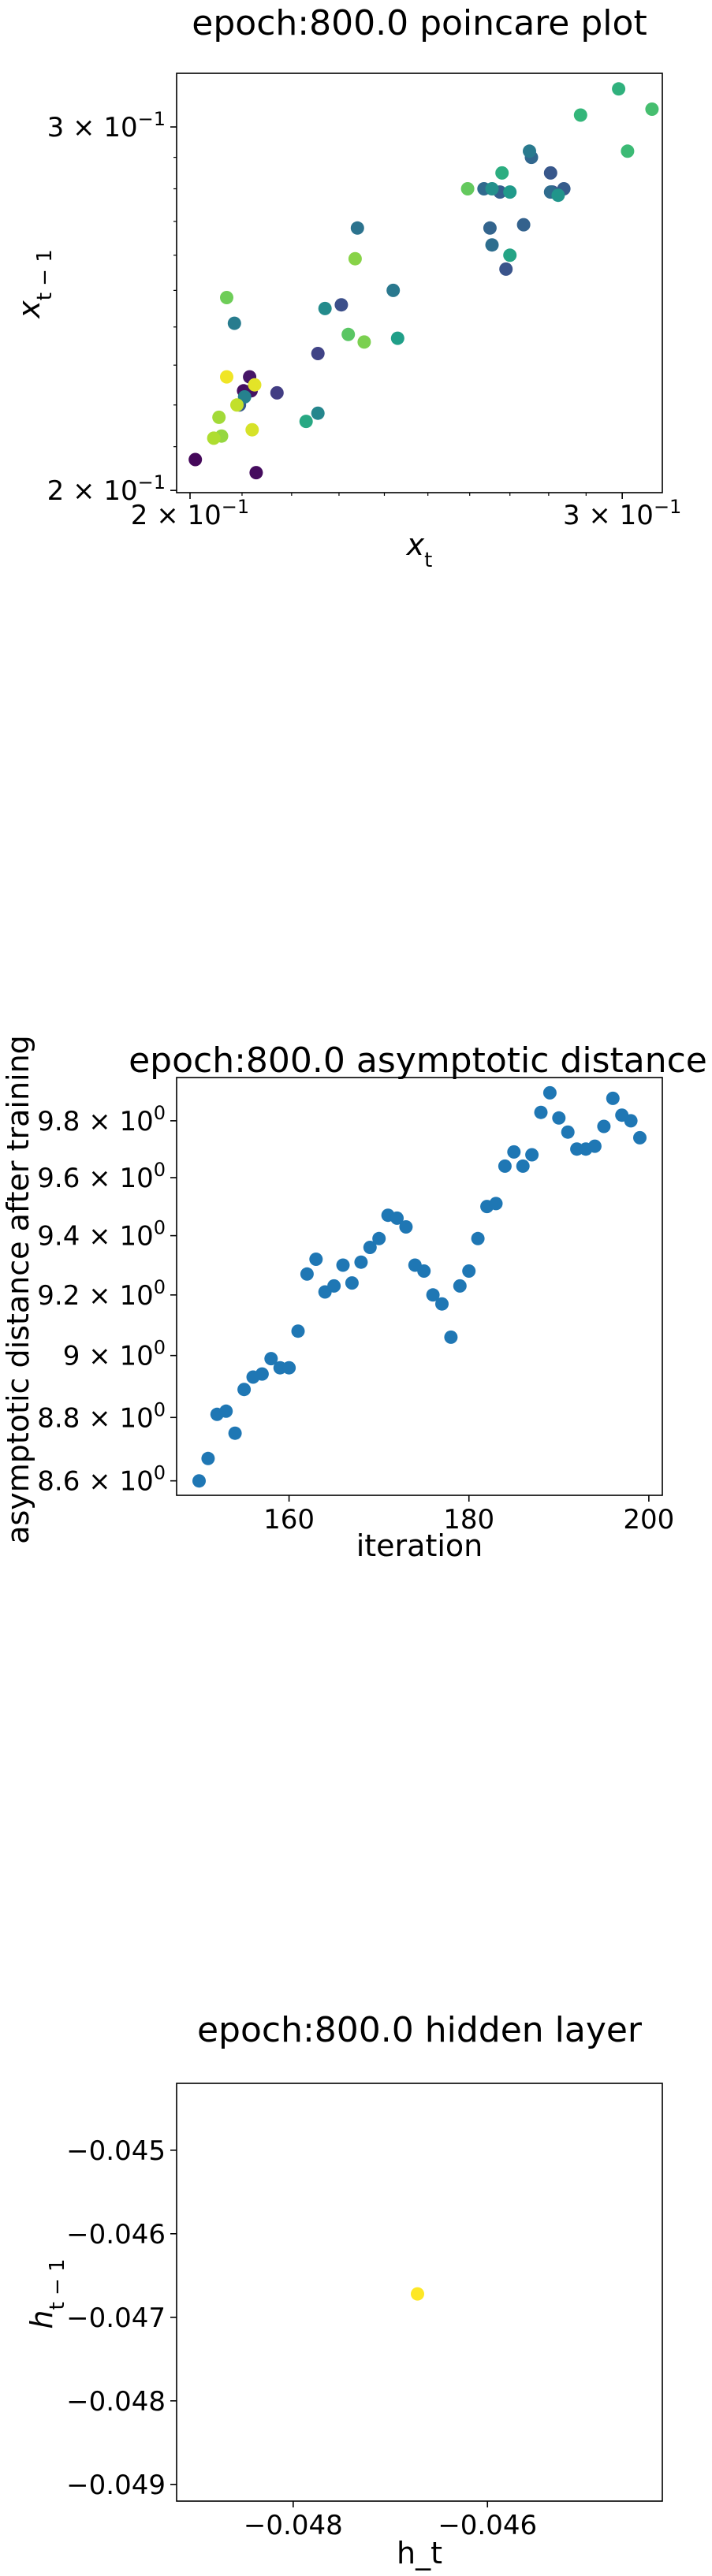  What do you see at coordinates (101, 1176) in the screenshot?
I see `distance-ytick-label: 9.6 × 100` at bounding box center [101, 1176].